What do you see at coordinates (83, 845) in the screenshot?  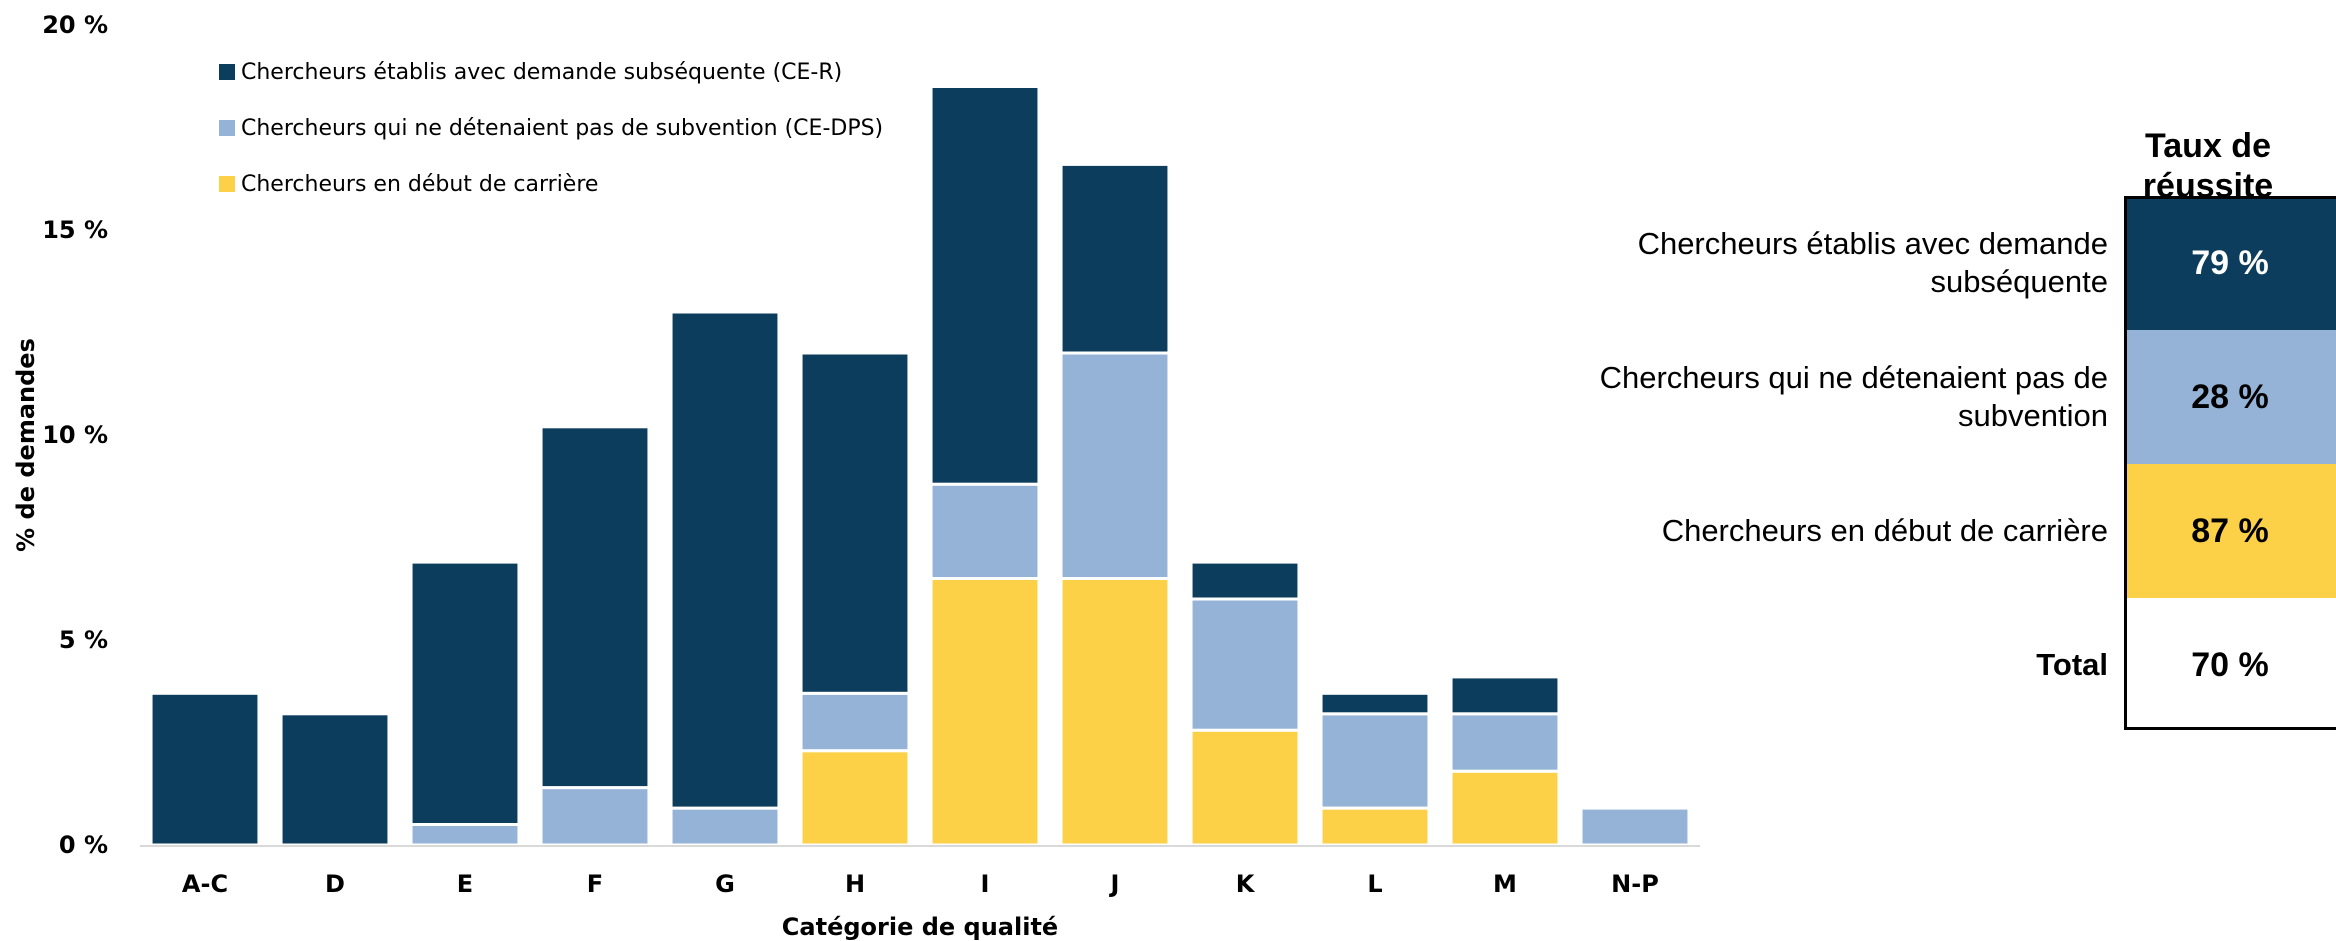 I see `y-tick-label: 0 %` at bounding box center [83, 845].